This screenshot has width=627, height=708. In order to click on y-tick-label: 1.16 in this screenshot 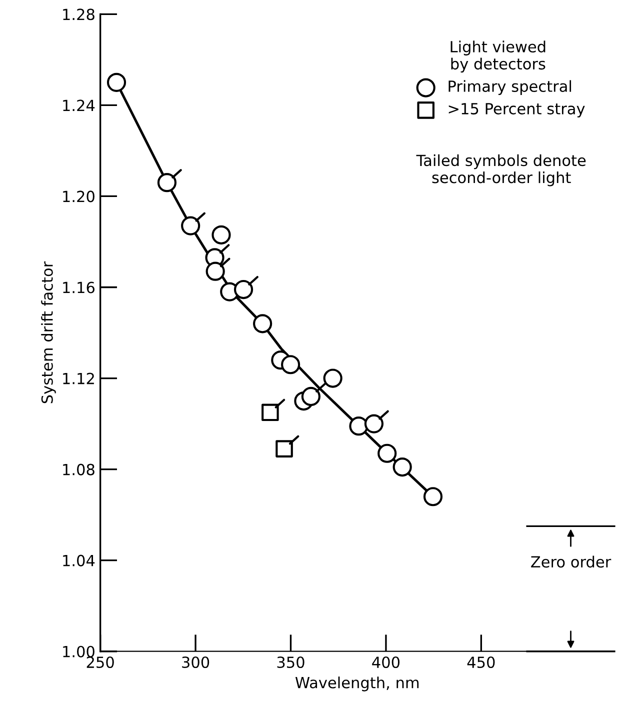, I will do `click(78, 288)`.